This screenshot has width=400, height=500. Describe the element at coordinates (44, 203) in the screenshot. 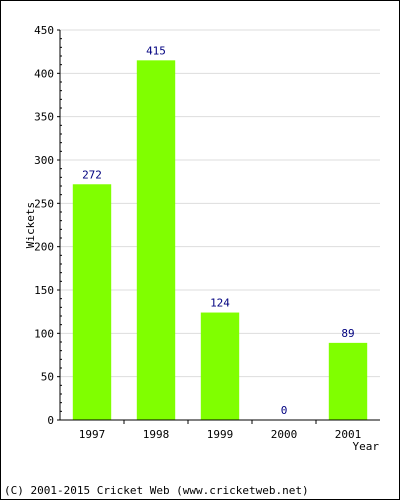

I see `y-tick-label: 250` at that location.